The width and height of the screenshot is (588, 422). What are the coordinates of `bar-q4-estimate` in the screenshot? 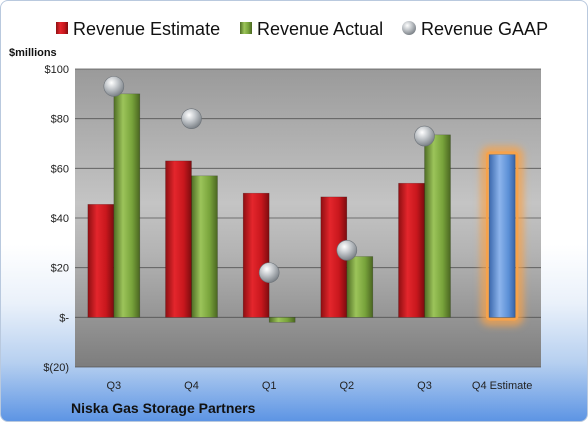 It's located at (502, 236).